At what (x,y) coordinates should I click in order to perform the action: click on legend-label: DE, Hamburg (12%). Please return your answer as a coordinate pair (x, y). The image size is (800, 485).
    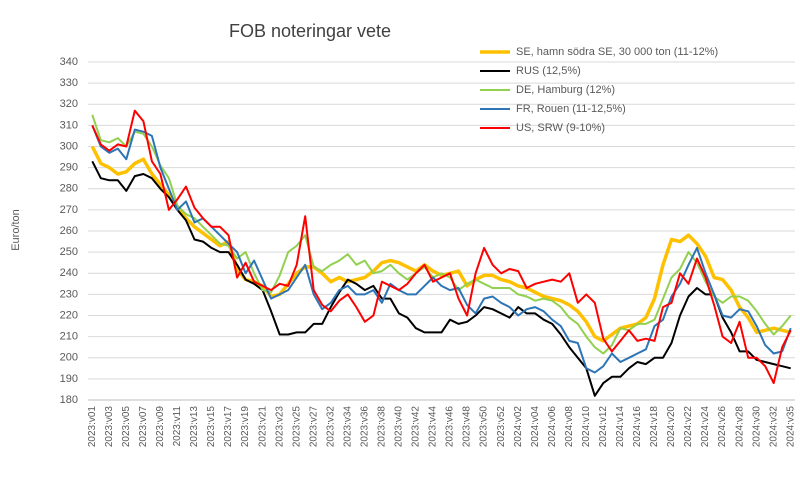
    Looking at the image, I should click on (565, 90).